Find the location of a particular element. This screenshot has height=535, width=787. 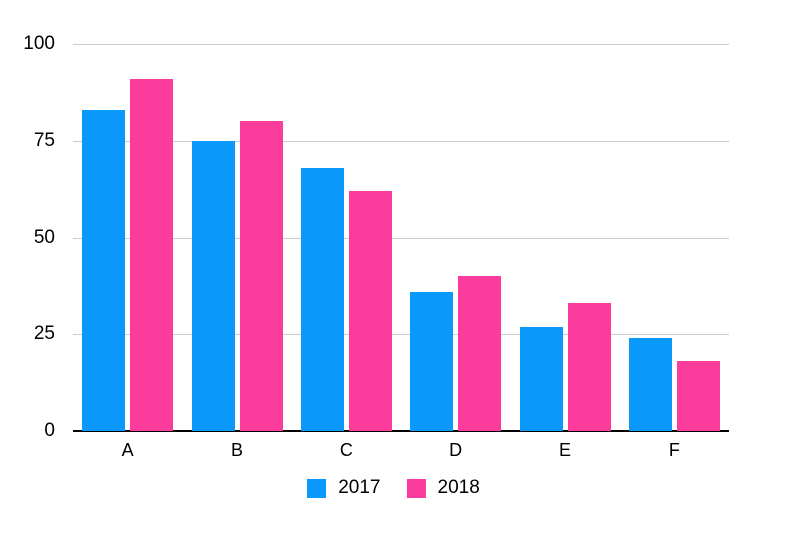

legend-swatch-2017 is located at coordinates (317, 488).